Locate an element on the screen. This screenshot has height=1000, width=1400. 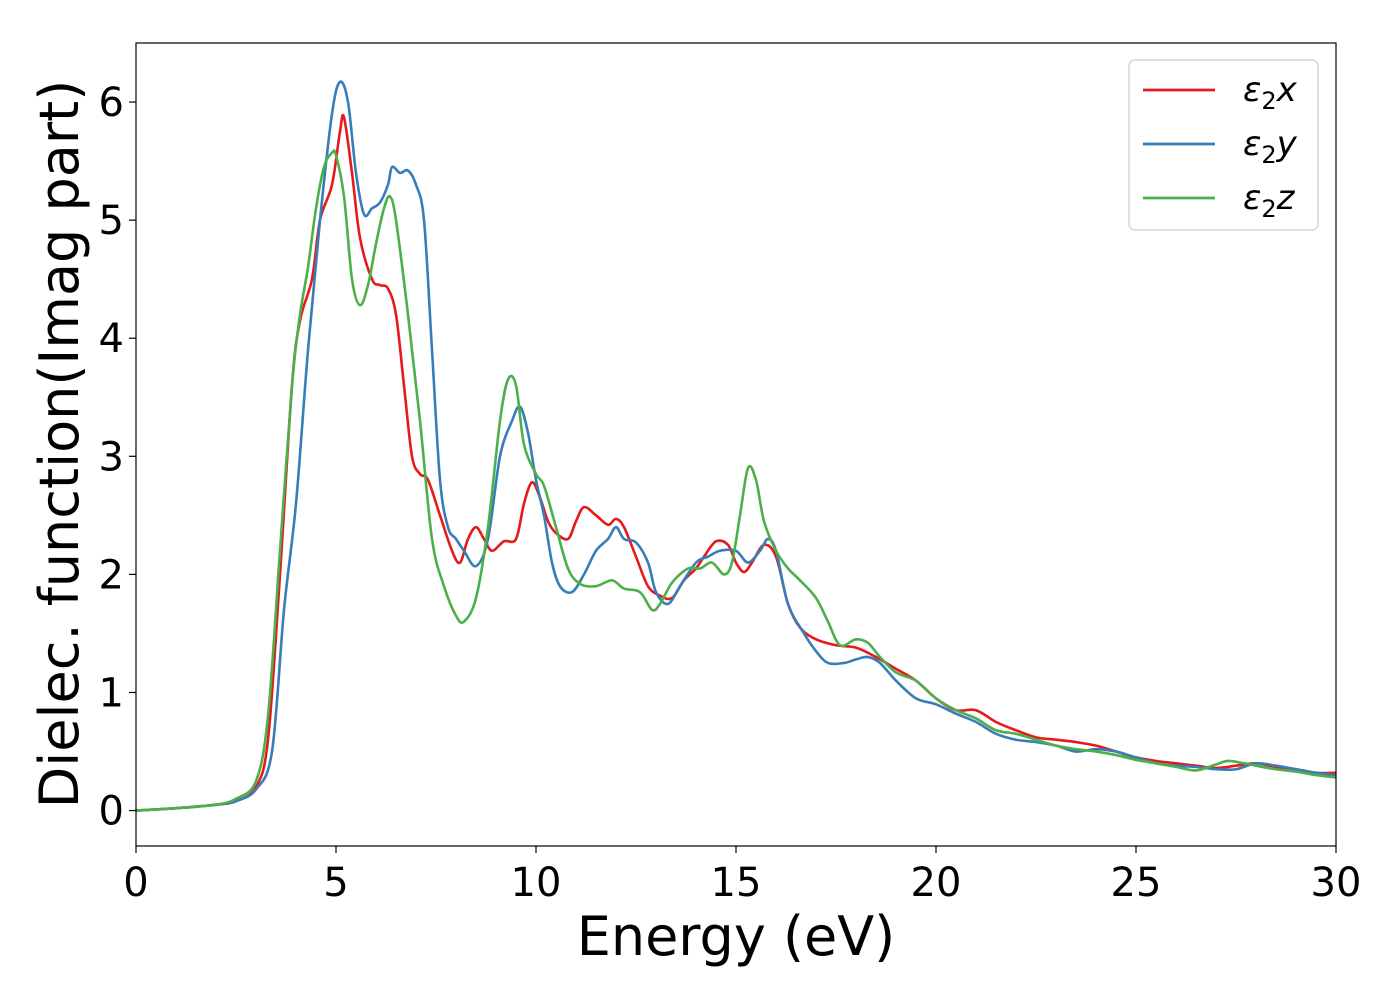
legend-label-z: ε2z is located at coordinates (1269, 200).